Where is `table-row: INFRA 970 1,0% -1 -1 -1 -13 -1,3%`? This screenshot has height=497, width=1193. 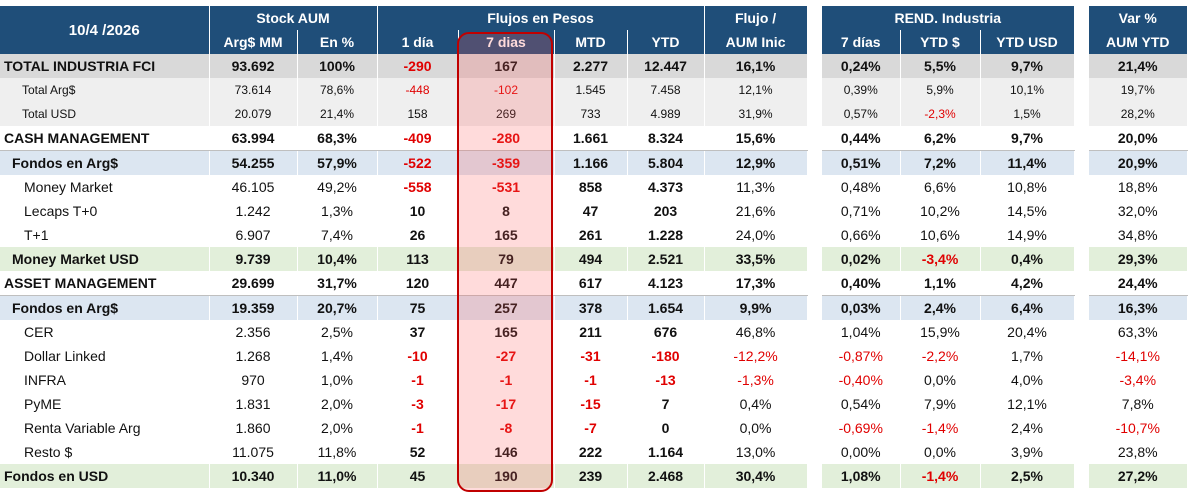 table-row: INFRA 970 1,0% -1 -1 -1 -13 -1,3% is located at coordinates (404, 380).